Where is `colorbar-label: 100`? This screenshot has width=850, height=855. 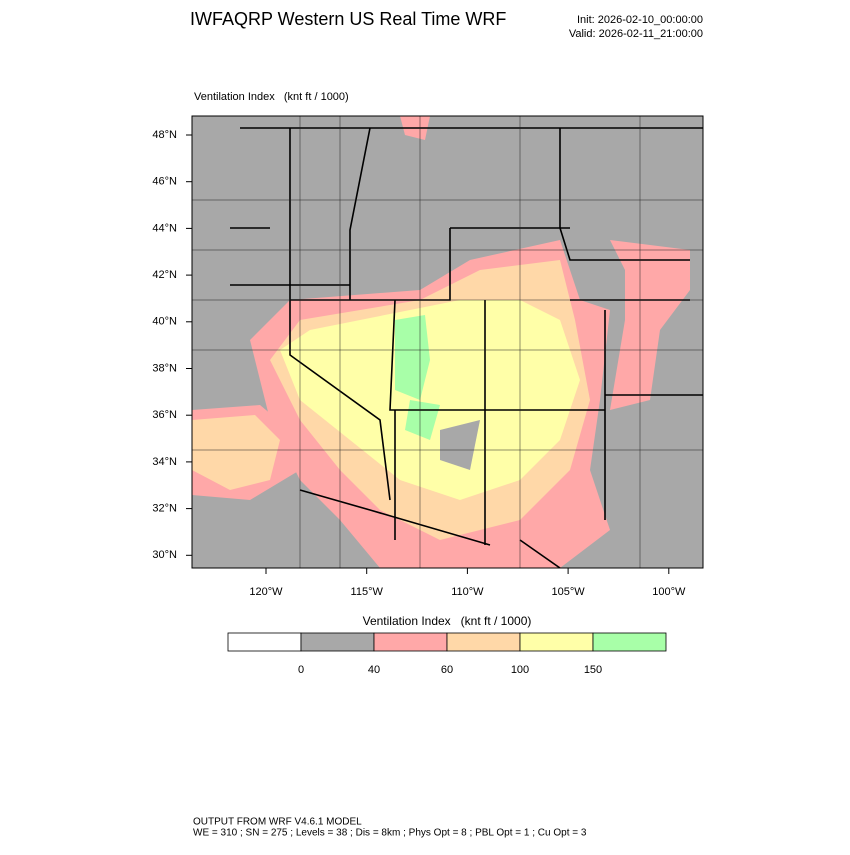
colorbar-label: 100 is located at coordinates (520, 670).